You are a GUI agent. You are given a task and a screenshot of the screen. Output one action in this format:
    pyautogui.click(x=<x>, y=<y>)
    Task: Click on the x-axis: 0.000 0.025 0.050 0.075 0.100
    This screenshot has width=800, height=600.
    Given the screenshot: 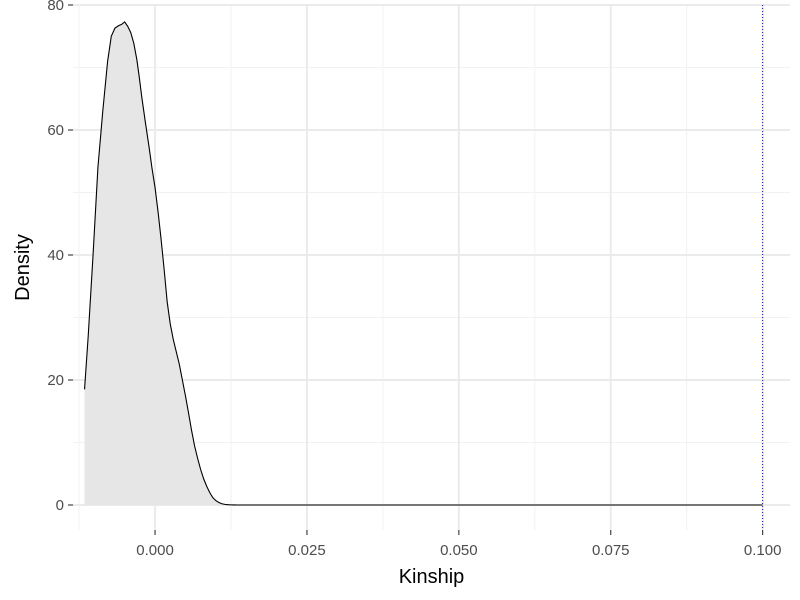 What is the action you would take?
    pyautogui.click(x=458, y=544)
    